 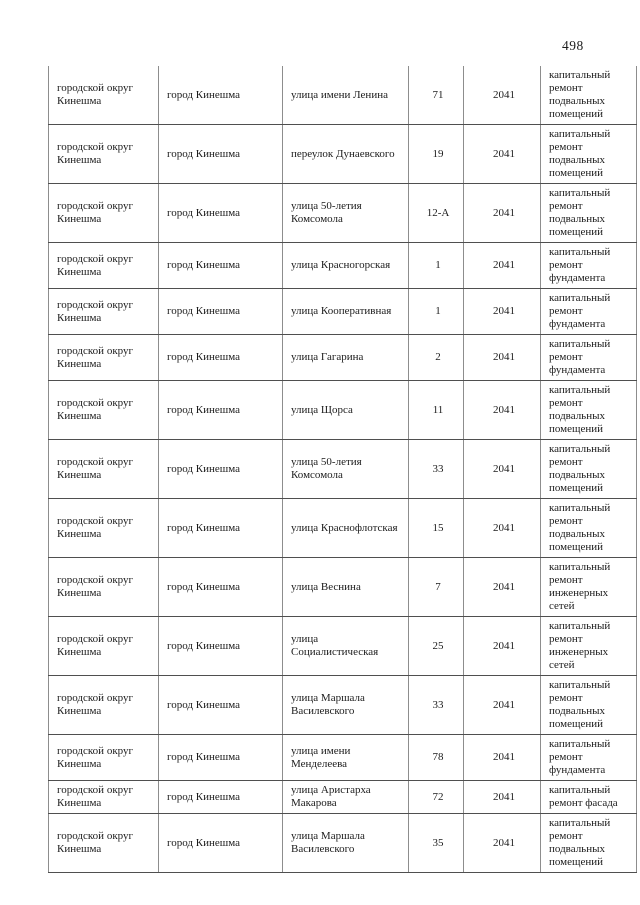 What do you see at coordinates (345, 757) in the screenshot?
I see `cell-street: улица имени Менделеева` at bounding box center [345, 757].